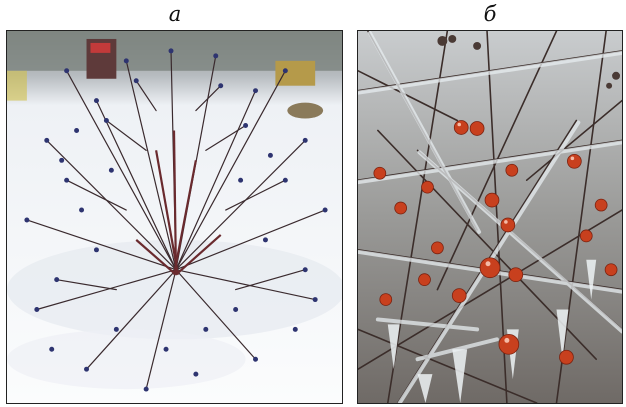 The height and width of the screenshot is (407, 626). What do you see at coordinates (516, 232) in the screenshot?
I see `berry-highlights` at bounding box center [516, 232].